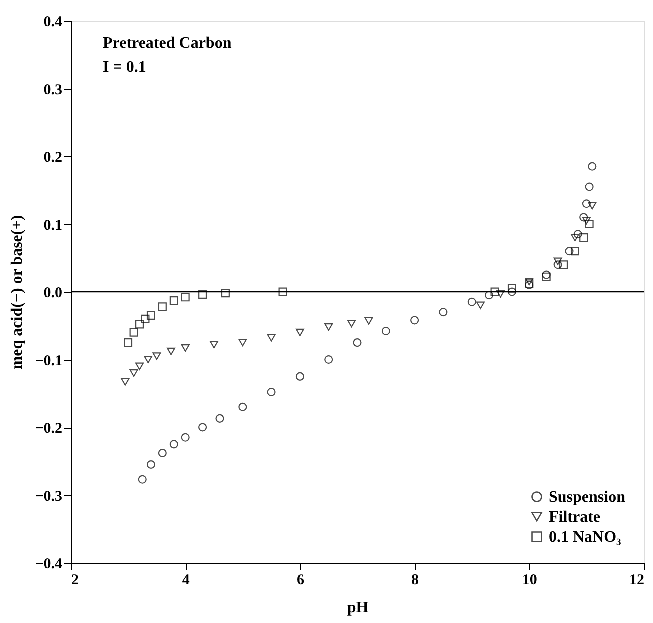  I want to click on y-tick-label: 0.3, so click(53, 90).